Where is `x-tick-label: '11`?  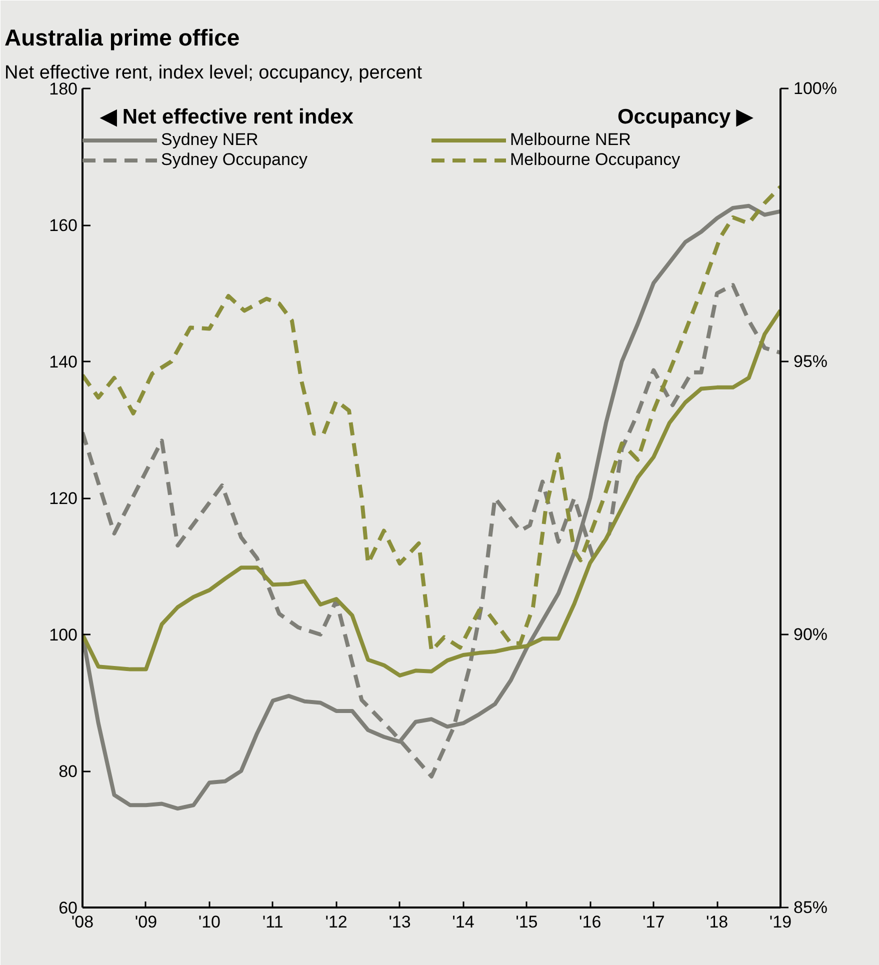
x-tick-label: '11 is located at coordinates (273, 922).